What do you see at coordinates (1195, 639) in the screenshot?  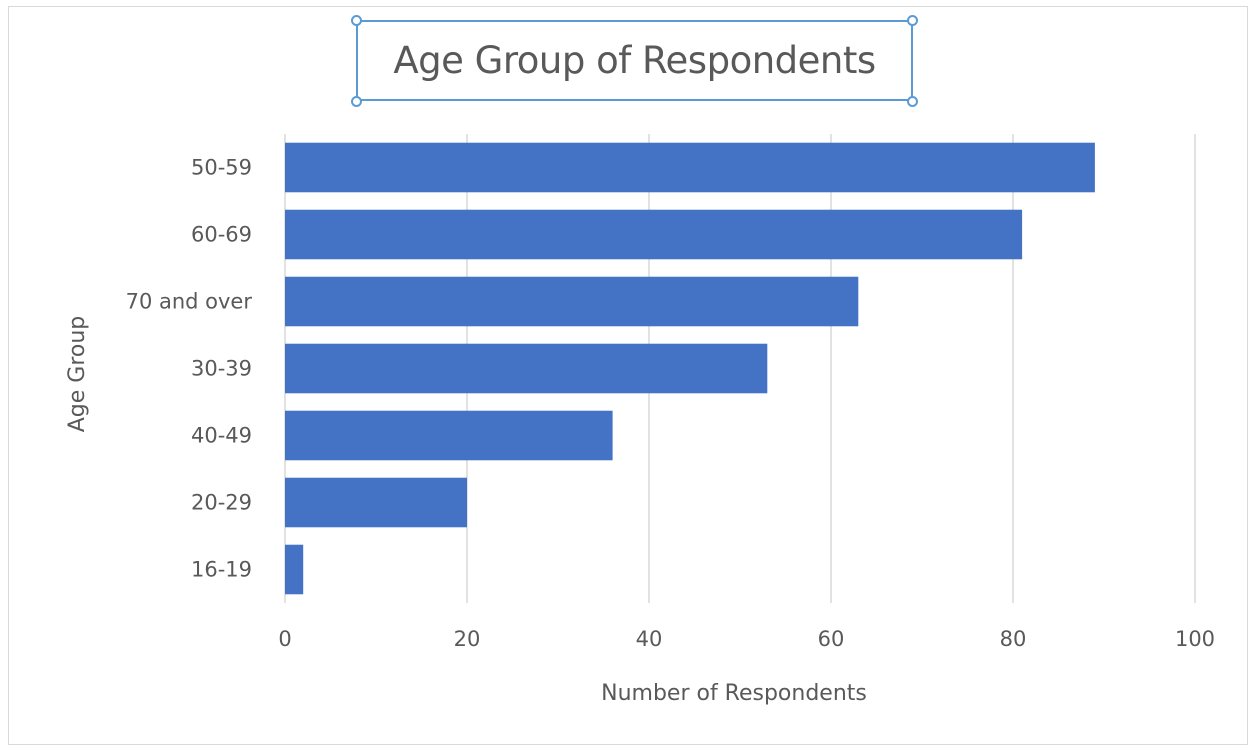 I see `x-tick-label: 100` at bounding box center [1195, 639].